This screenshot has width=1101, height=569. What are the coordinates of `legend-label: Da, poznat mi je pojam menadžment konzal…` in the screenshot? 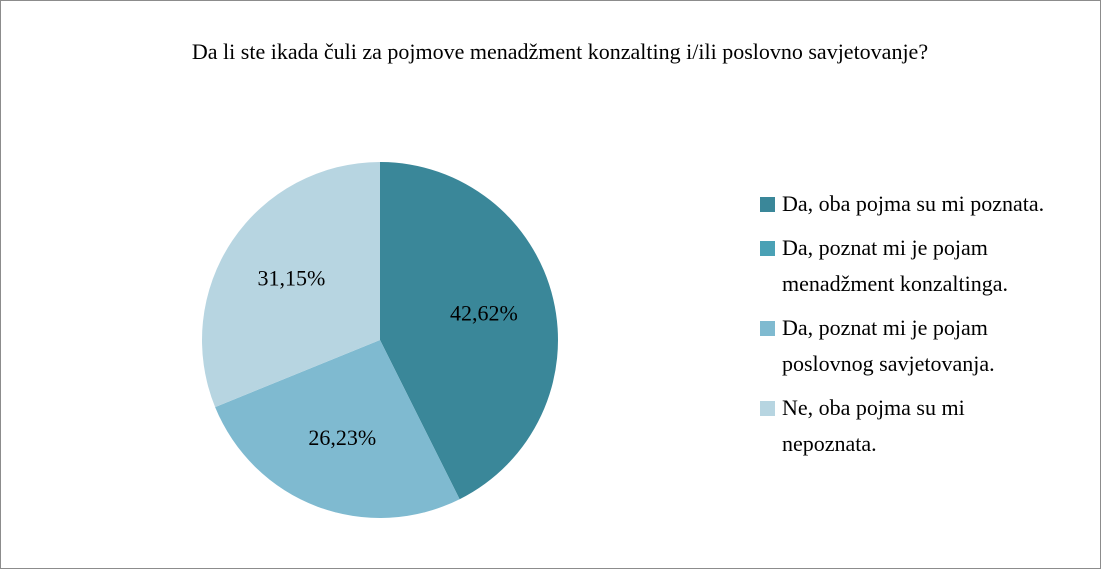 It's located at (895, 265).